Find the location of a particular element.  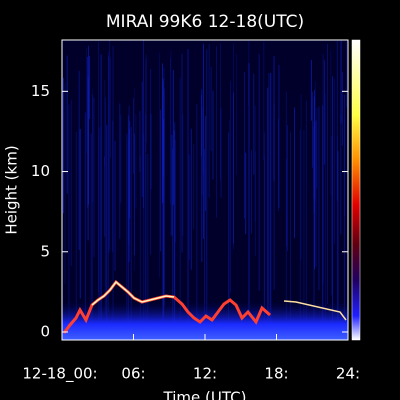

x-tick-label: 12: is located at coordinates (205, 374).